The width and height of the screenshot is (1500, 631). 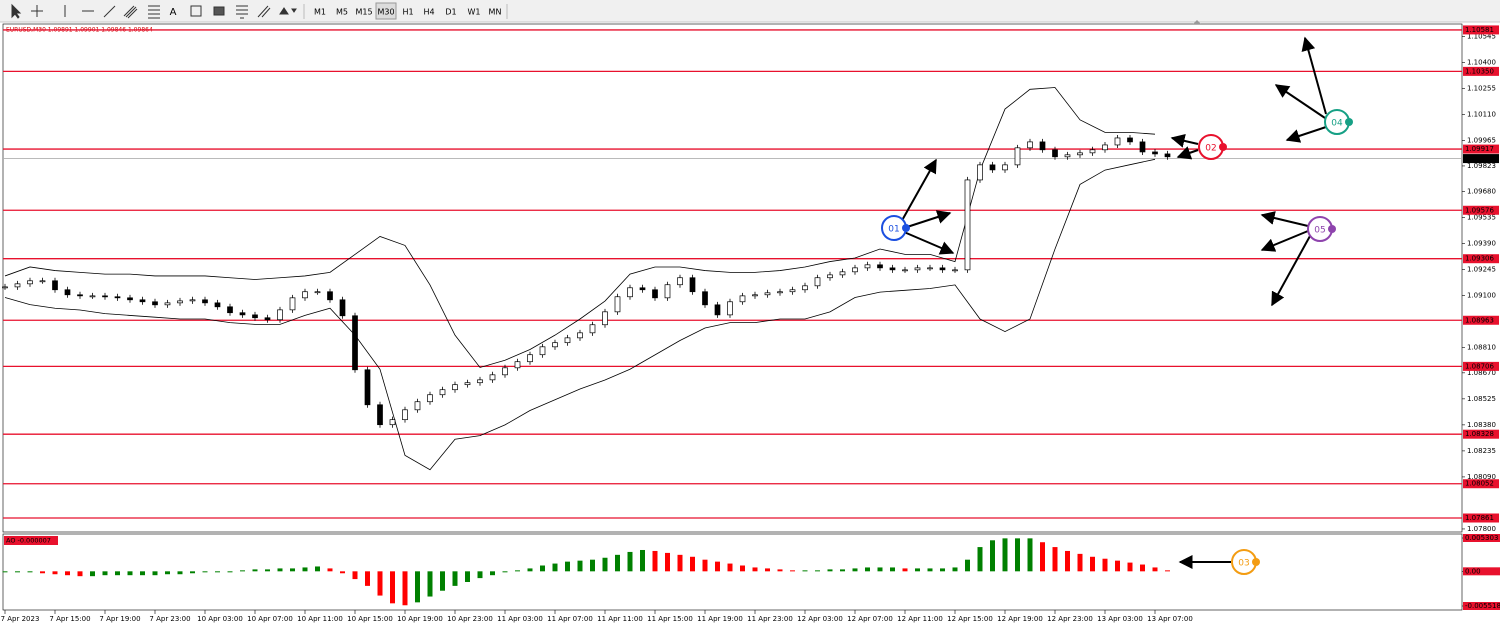 I want to click on y-tick-label: 1.09680, so click(x=1481, y=192).